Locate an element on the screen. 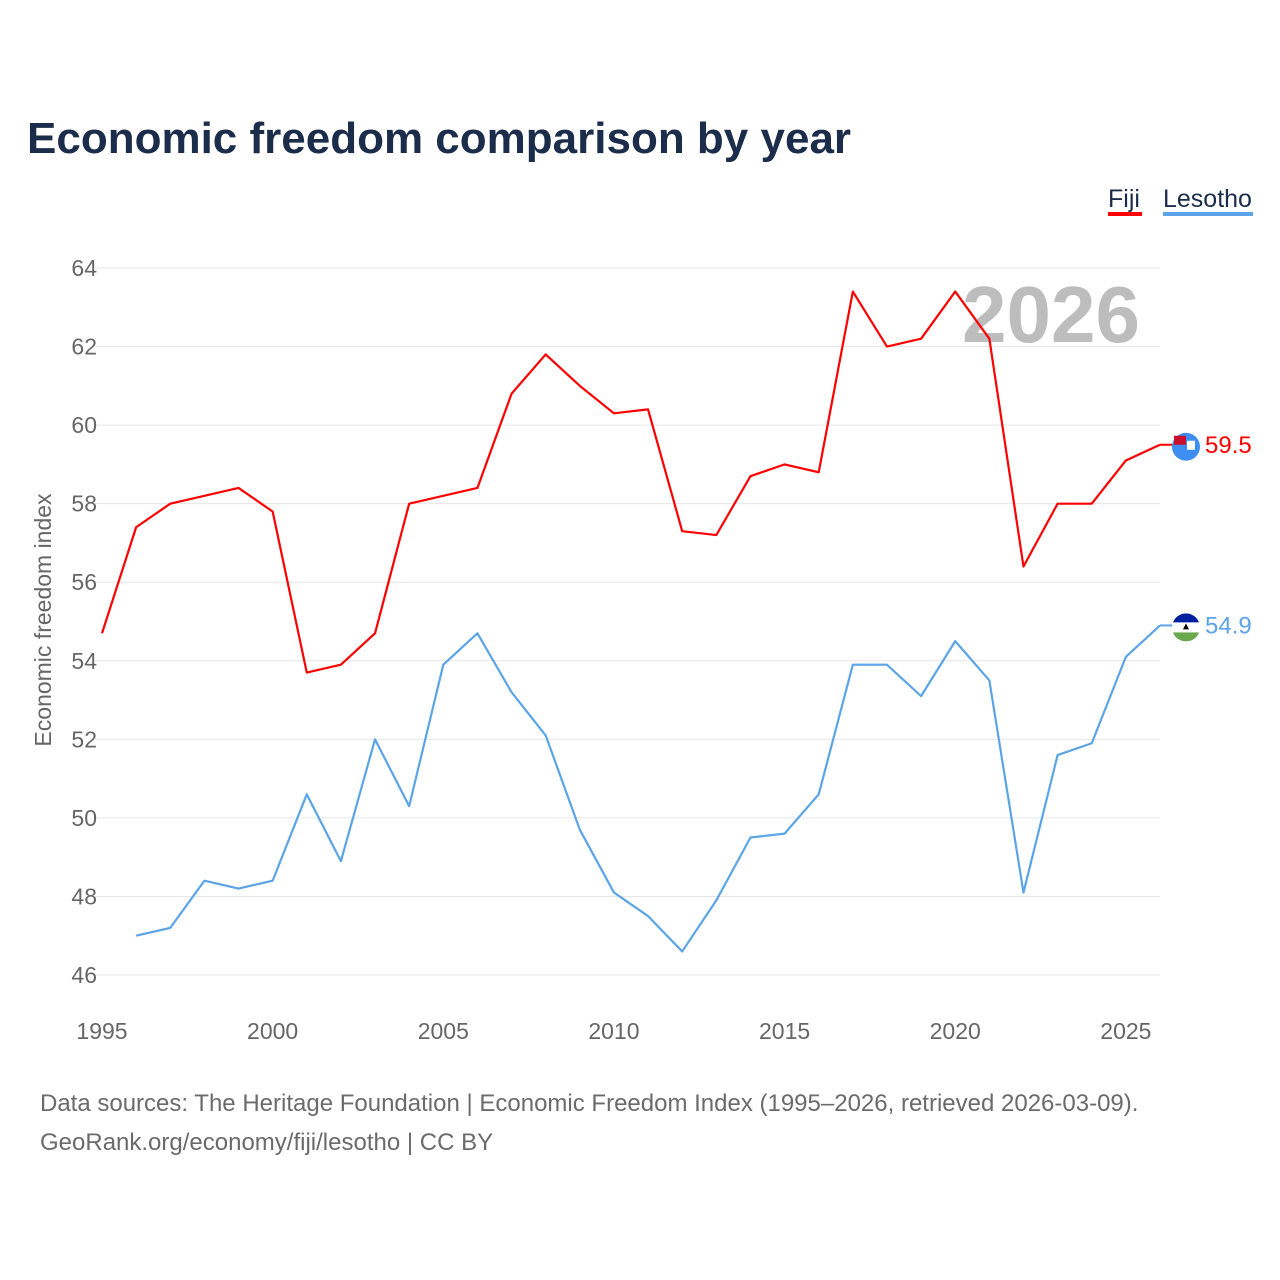 The width and height of the screenshot is (1280, 1280). flag-lesotho-icon is located at coordinates (1186, 627).